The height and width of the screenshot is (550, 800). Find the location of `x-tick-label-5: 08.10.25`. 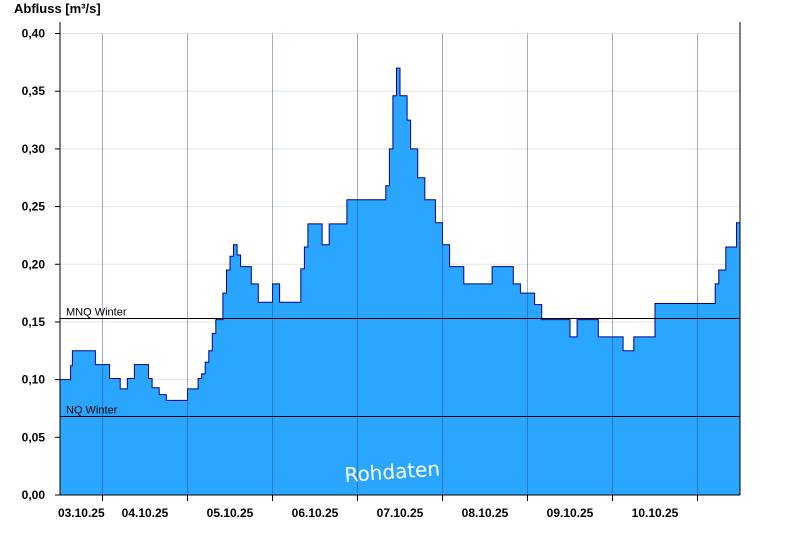

x-tick-label-5: 08.10.25 is located at coordinates (485, 513).